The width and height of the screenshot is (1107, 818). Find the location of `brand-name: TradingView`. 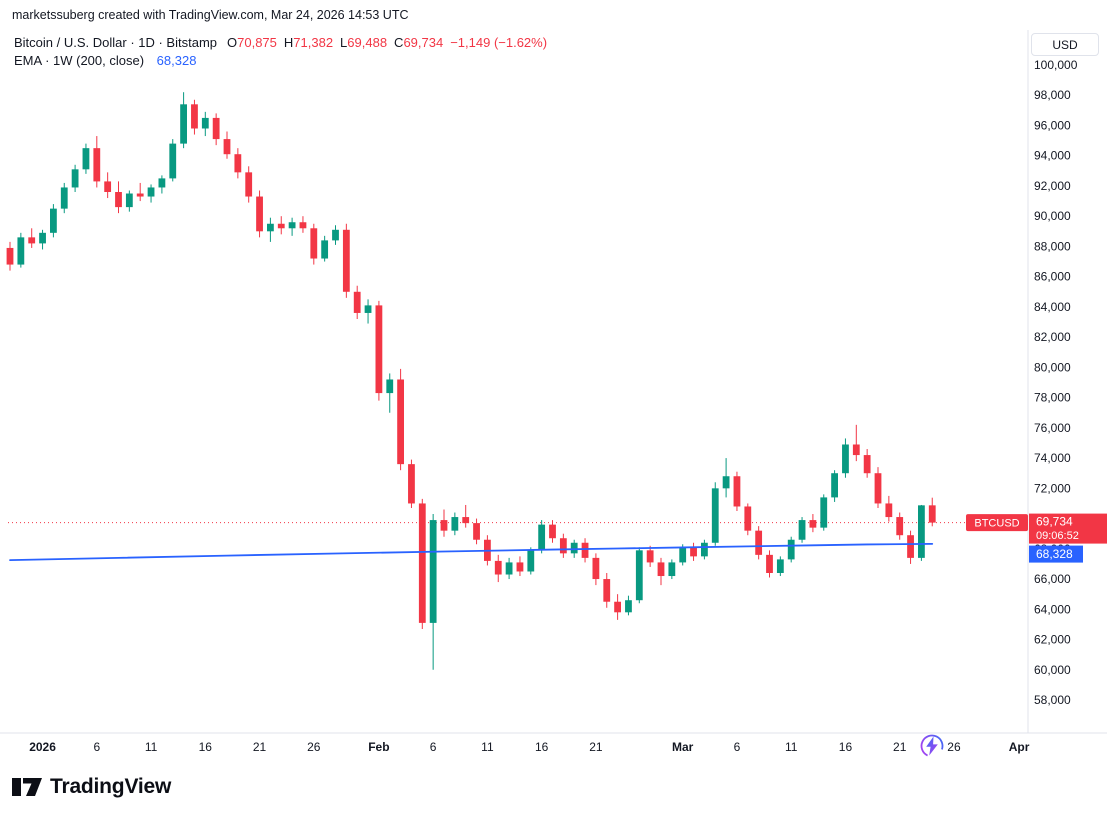

brand-name: TradingView is located at coordinates (111, 786).